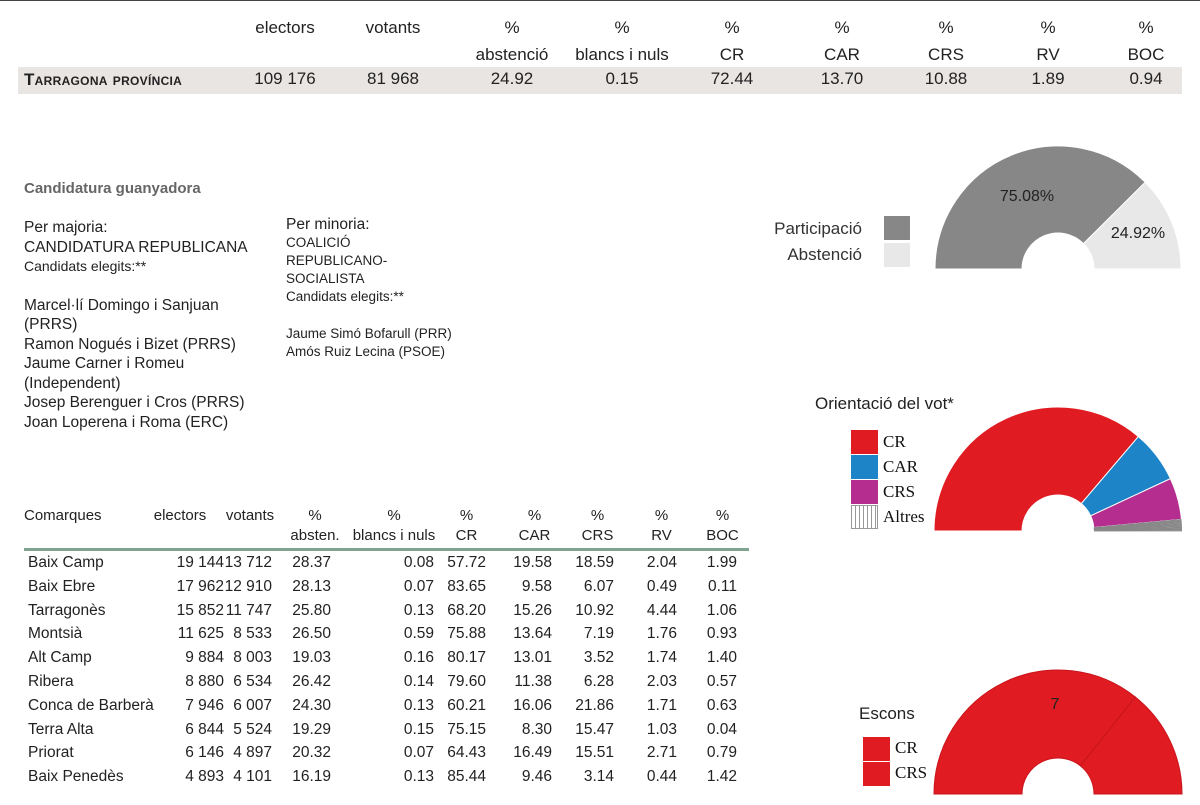  What do you see at coordinates (200, 610) in the screenshot?
I see `table-cell: 15 852` at bounding box center [200, 610].